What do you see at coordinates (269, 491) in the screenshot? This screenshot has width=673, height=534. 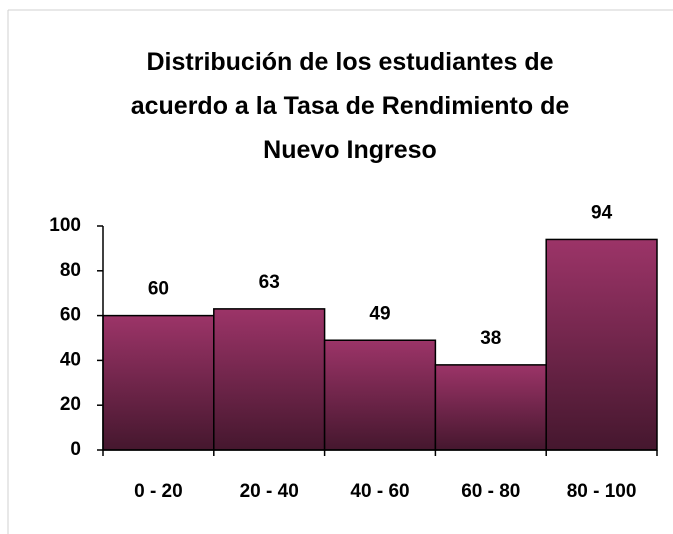 I see `x-tick-label: 20 - 40` at bounding box center [269, 491].